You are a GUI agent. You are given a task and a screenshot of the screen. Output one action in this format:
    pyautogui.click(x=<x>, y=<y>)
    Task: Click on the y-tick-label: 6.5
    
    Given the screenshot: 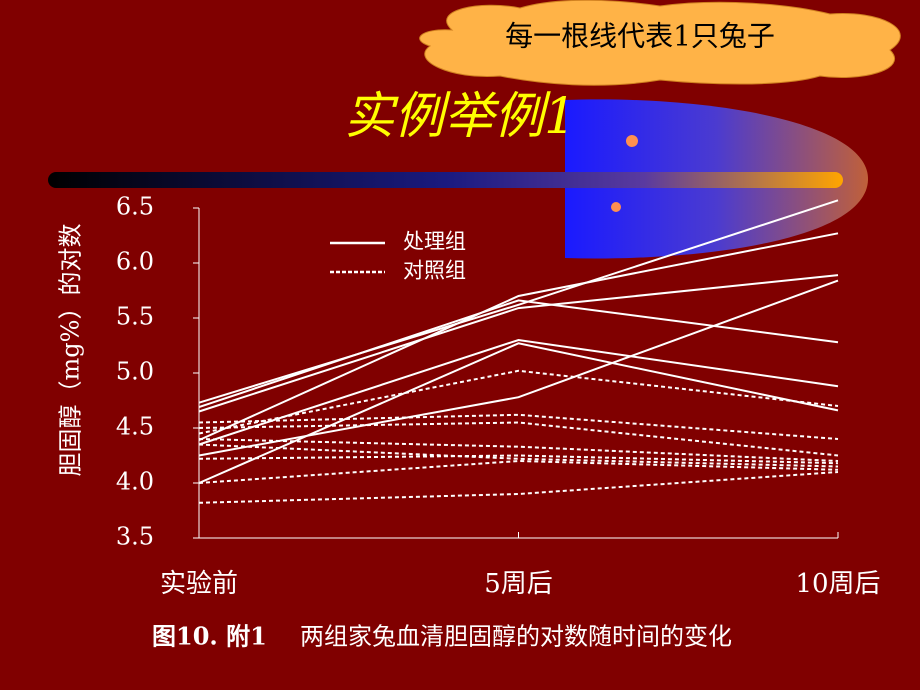 What is the action you would take?
    pyautogui.click(x=135, y=207)
    